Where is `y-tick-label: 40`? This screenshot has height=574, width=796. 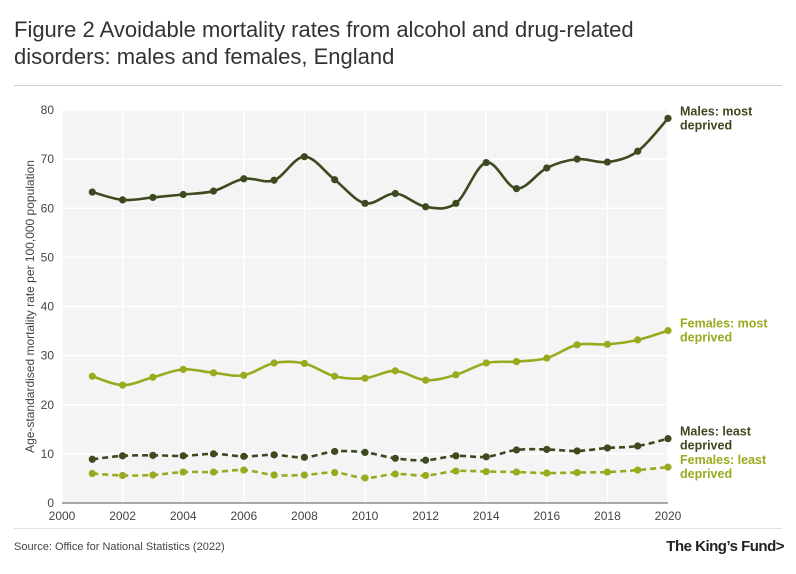
y-tick-label: 40 is located at coordinates (48, 307).